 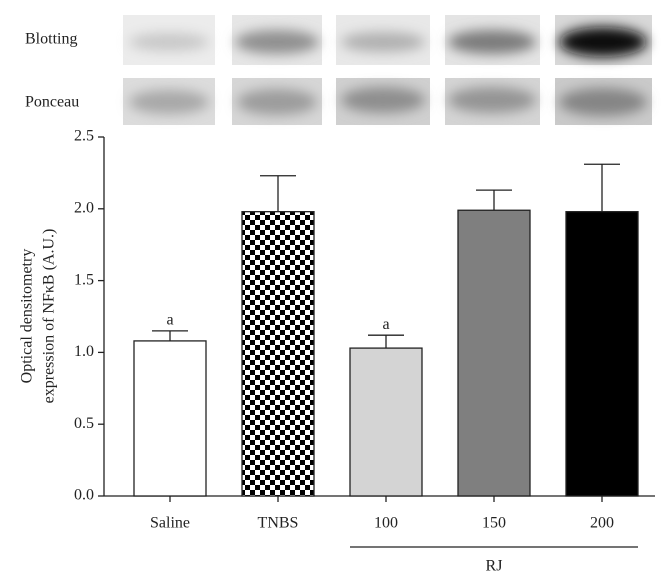 What do you see at coordinates (49, 316) in the screenshot?
I see `y-axis-label: expression of NFκB (A.U.)` at bounding box center [49, 316].